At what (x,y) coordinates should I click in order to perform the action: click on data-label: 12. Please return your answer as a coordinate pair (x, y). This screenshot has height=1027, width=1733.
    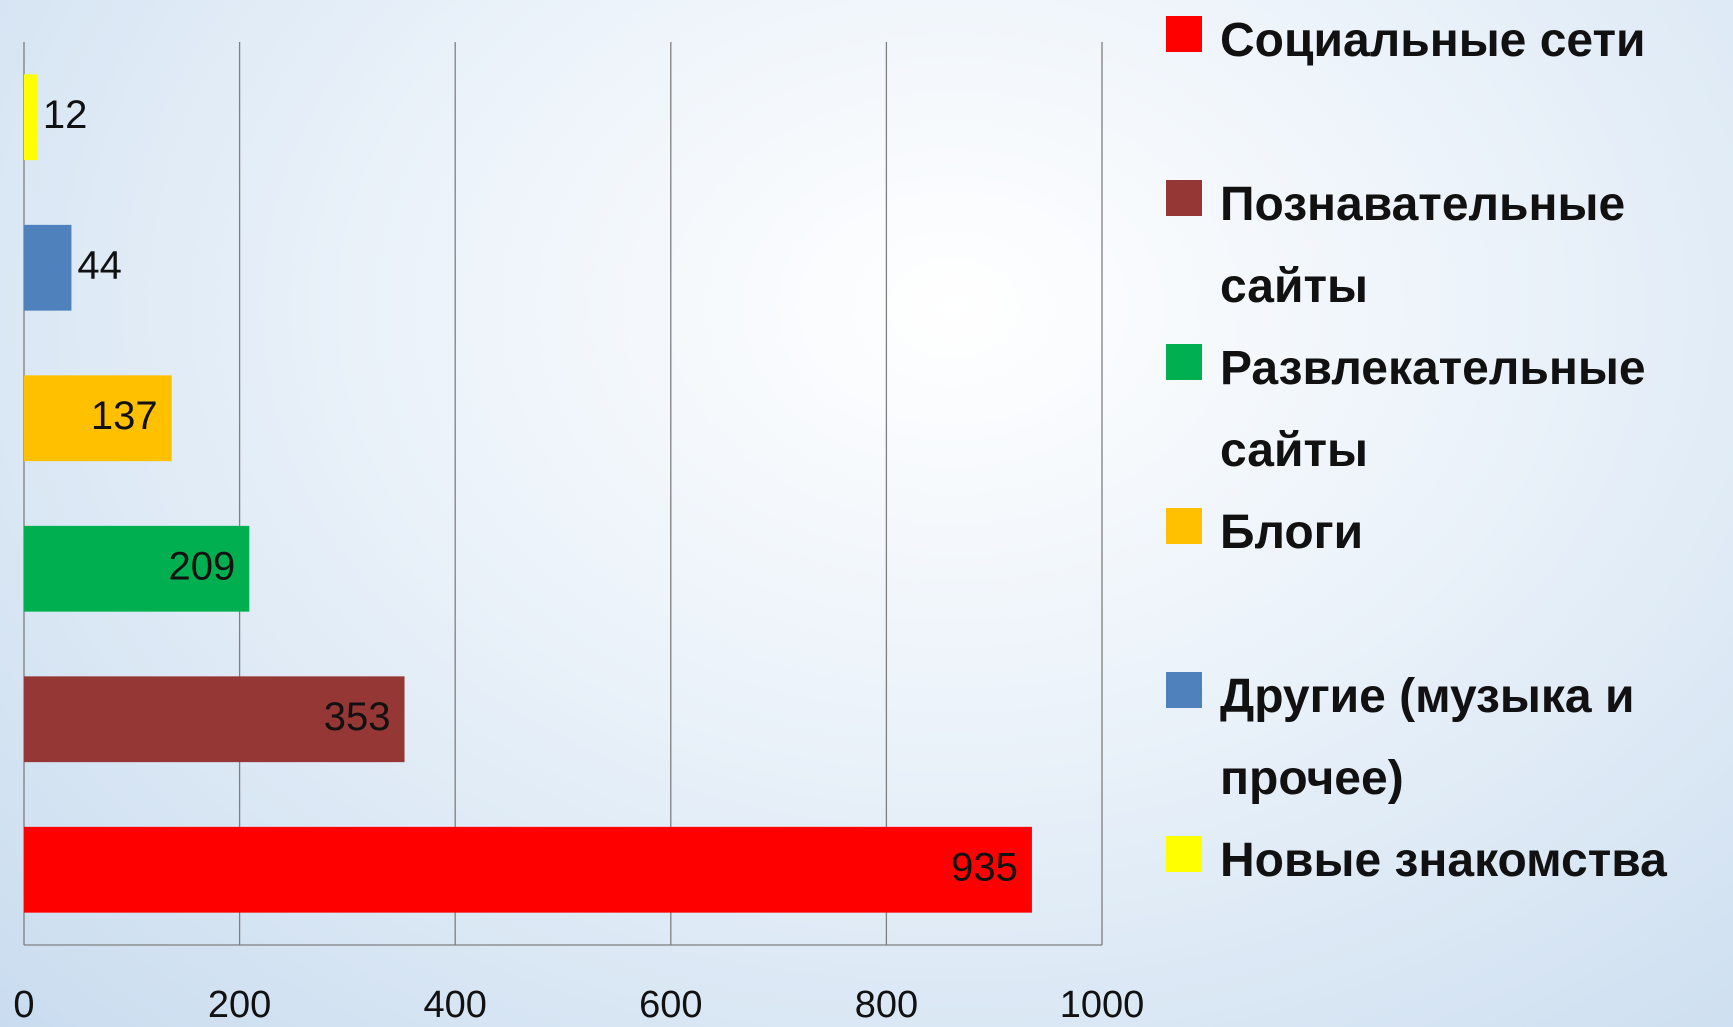
    Looking at the image, I should click on (65, 115).